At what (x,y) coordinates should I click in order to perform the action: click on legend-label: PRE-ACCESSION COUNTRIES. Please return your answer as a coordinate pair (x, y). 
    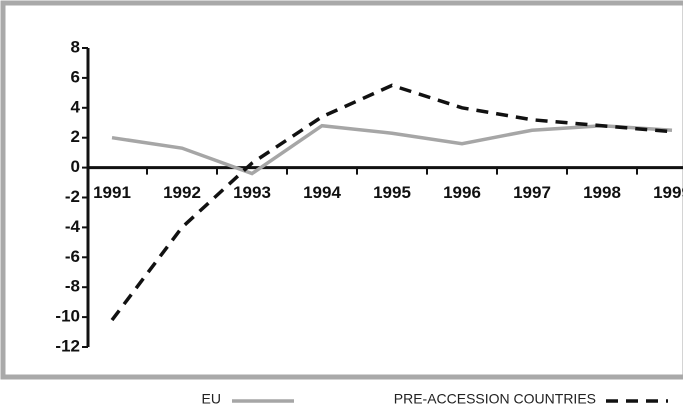
    Looking at the image, I should click on (495, 399).